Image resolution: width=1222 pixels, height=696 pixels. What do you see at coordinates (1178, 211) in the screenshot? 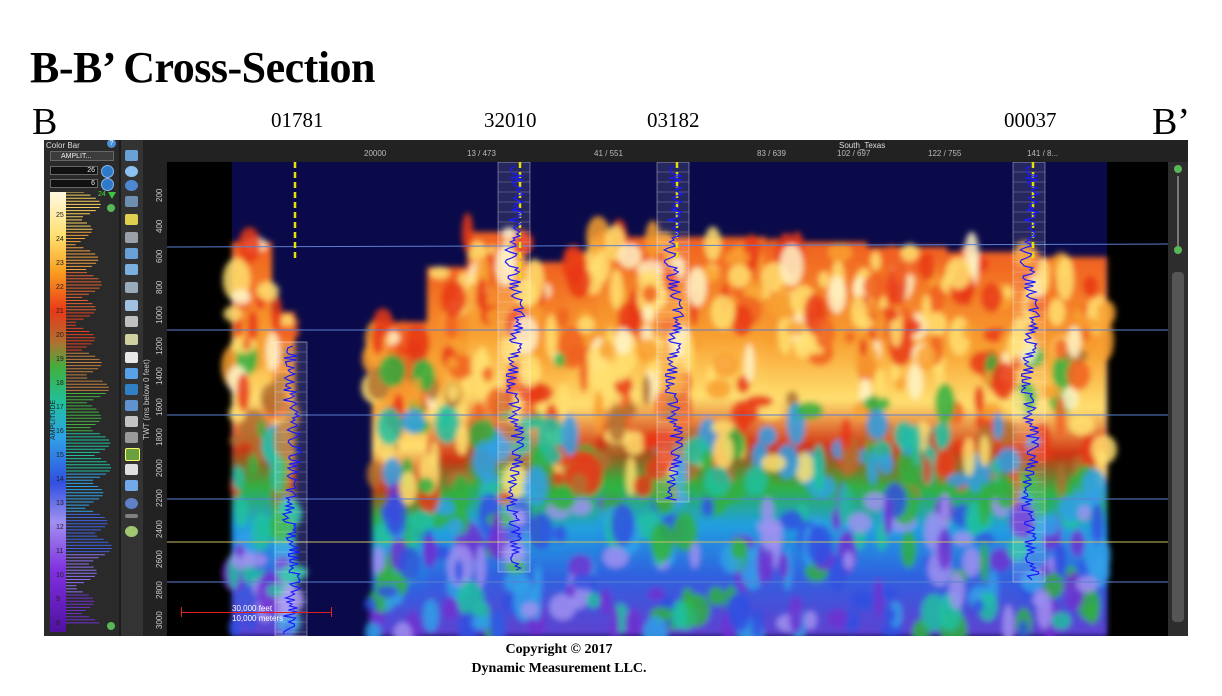
I see `zoom-slider` at bounding box center [1178, 211].